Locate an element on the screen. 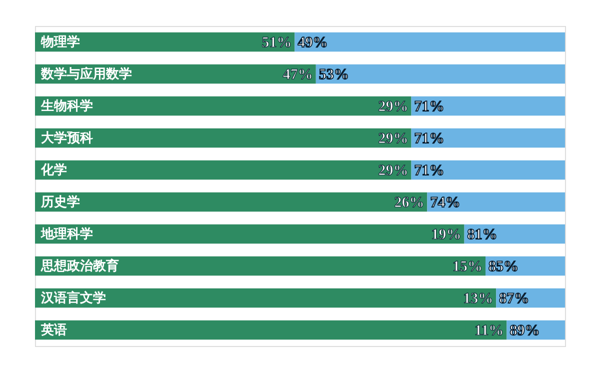  data-label: 51% is located at coordinates (277, 43).